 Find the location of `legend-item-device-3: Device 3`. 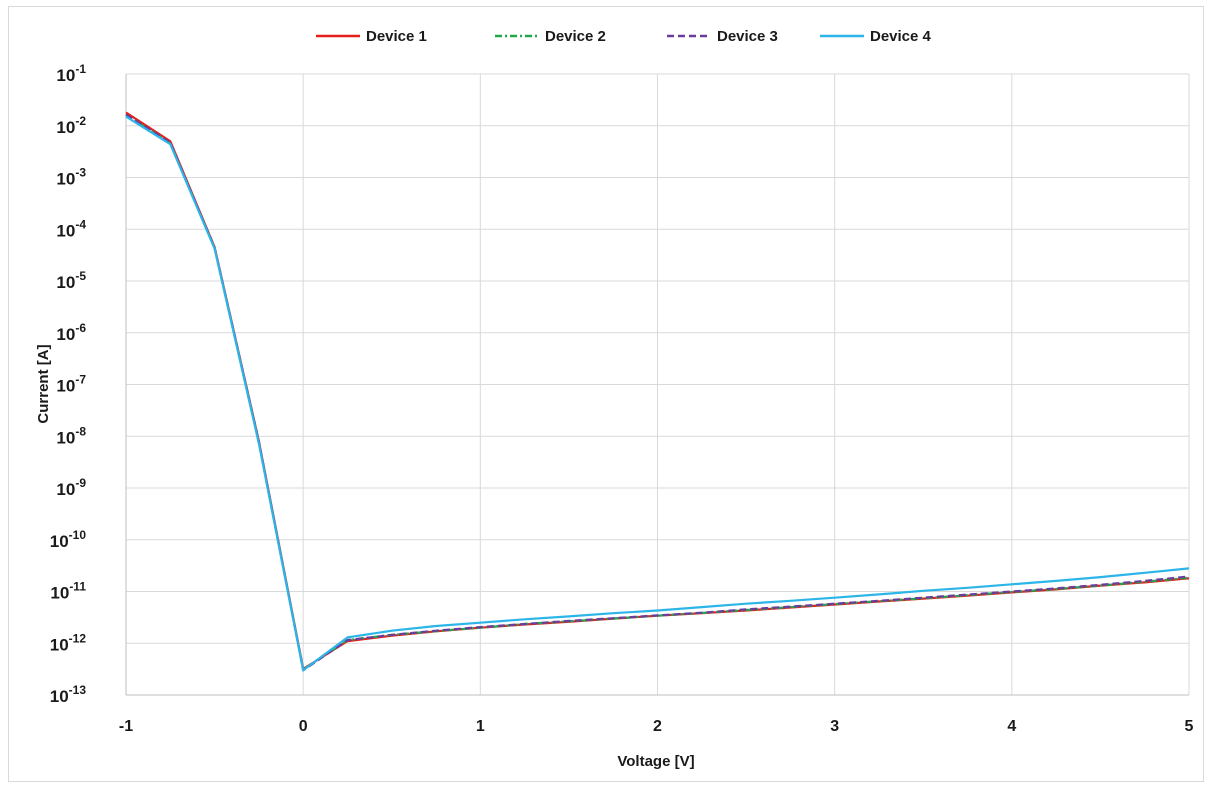

legend-item-device-3: Device 3 is located at coordinates (722, 36).